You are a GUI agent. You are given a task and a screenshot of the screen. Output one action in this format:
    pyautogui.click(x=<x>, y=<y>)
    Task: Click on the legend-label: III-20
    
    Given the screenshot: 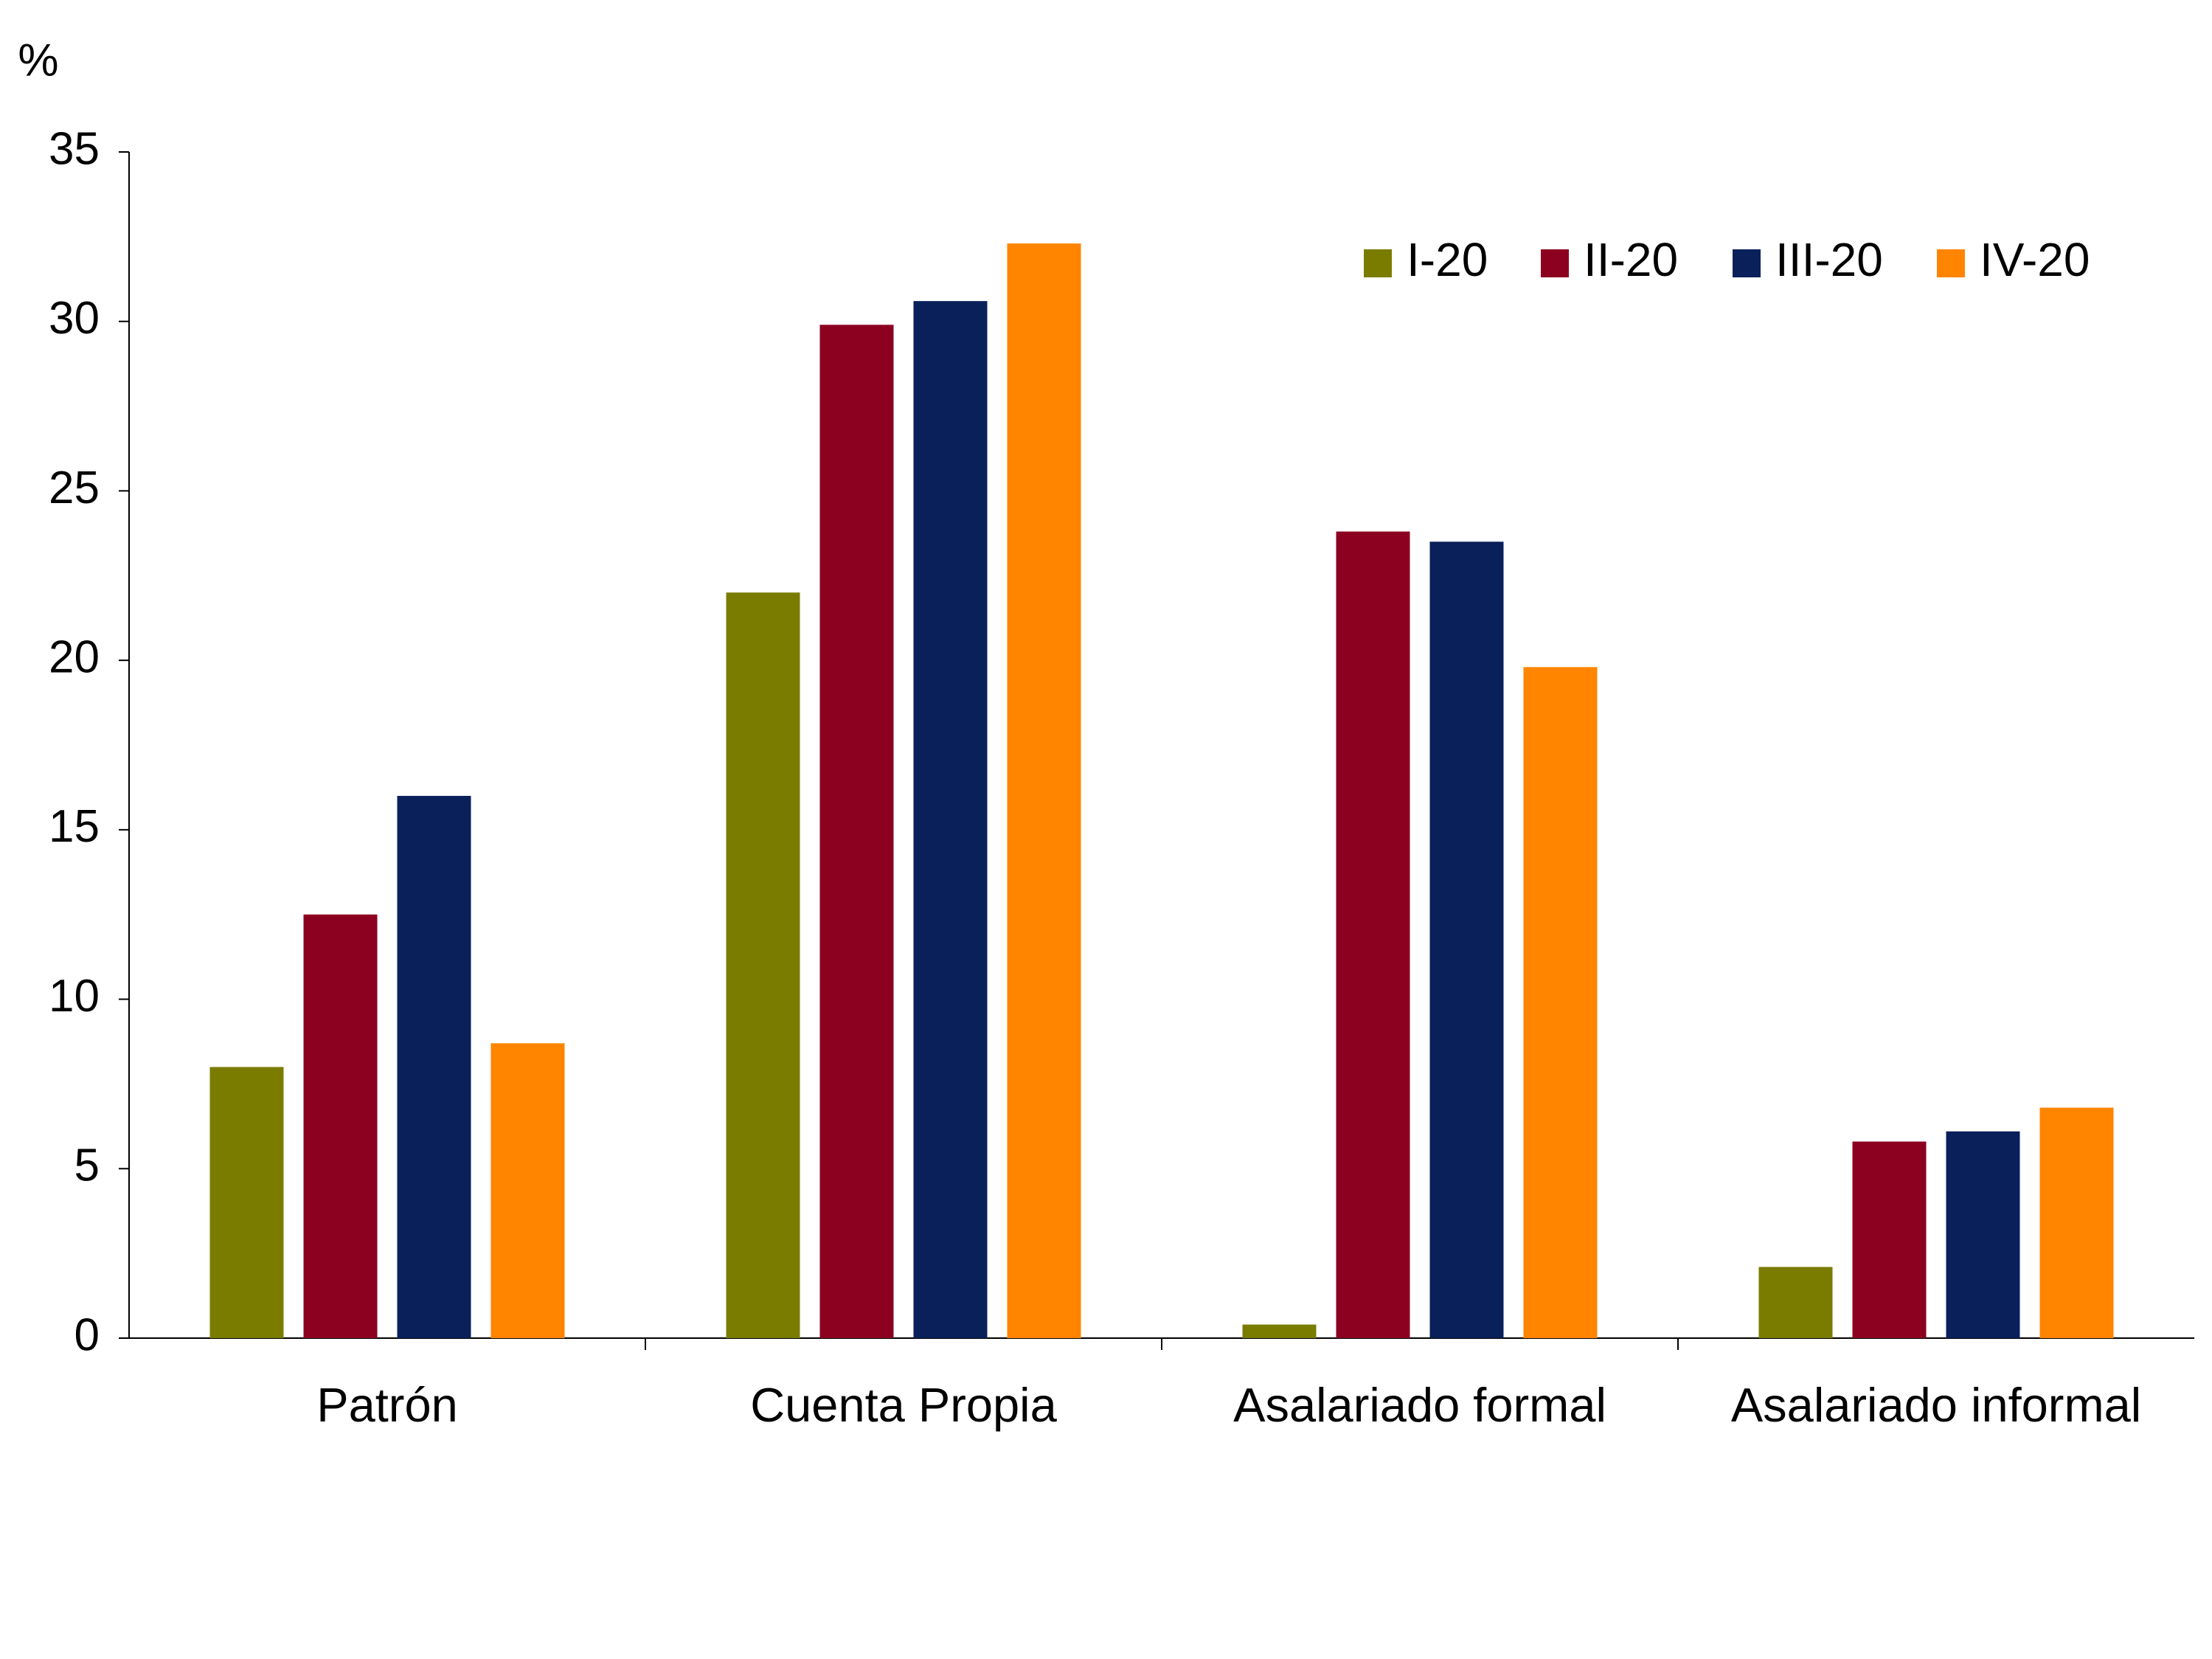 What is the action you would take?
    pyautogui.click(x=1829, y=260)
    